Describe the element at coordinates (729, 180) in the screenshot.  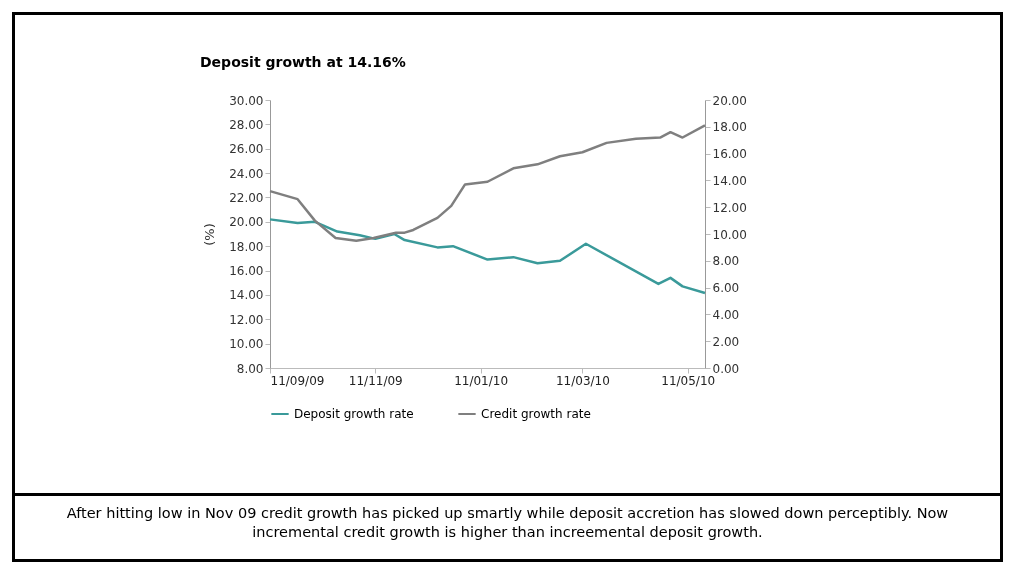
I see `y2-tick-label: 14.00` at that location.